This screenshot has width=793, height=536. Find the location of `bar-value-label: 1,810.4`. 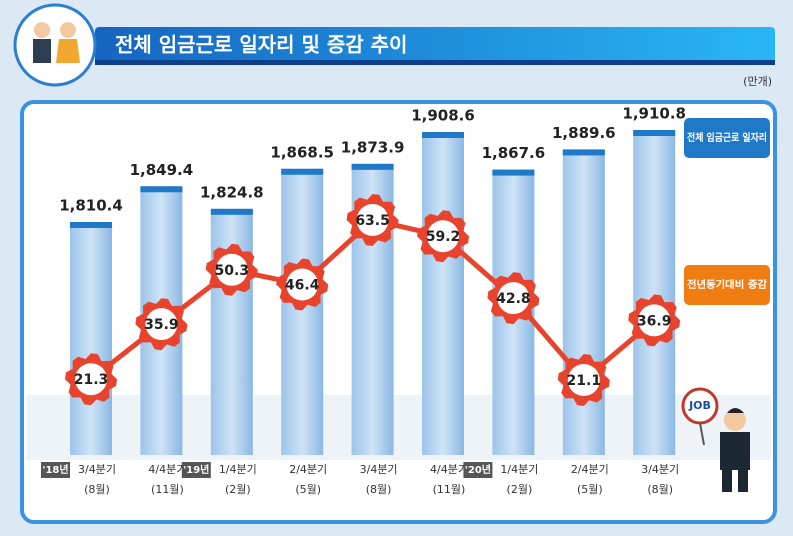

bar-value-label: 1,810.4 is located at coordinates (91, 206).